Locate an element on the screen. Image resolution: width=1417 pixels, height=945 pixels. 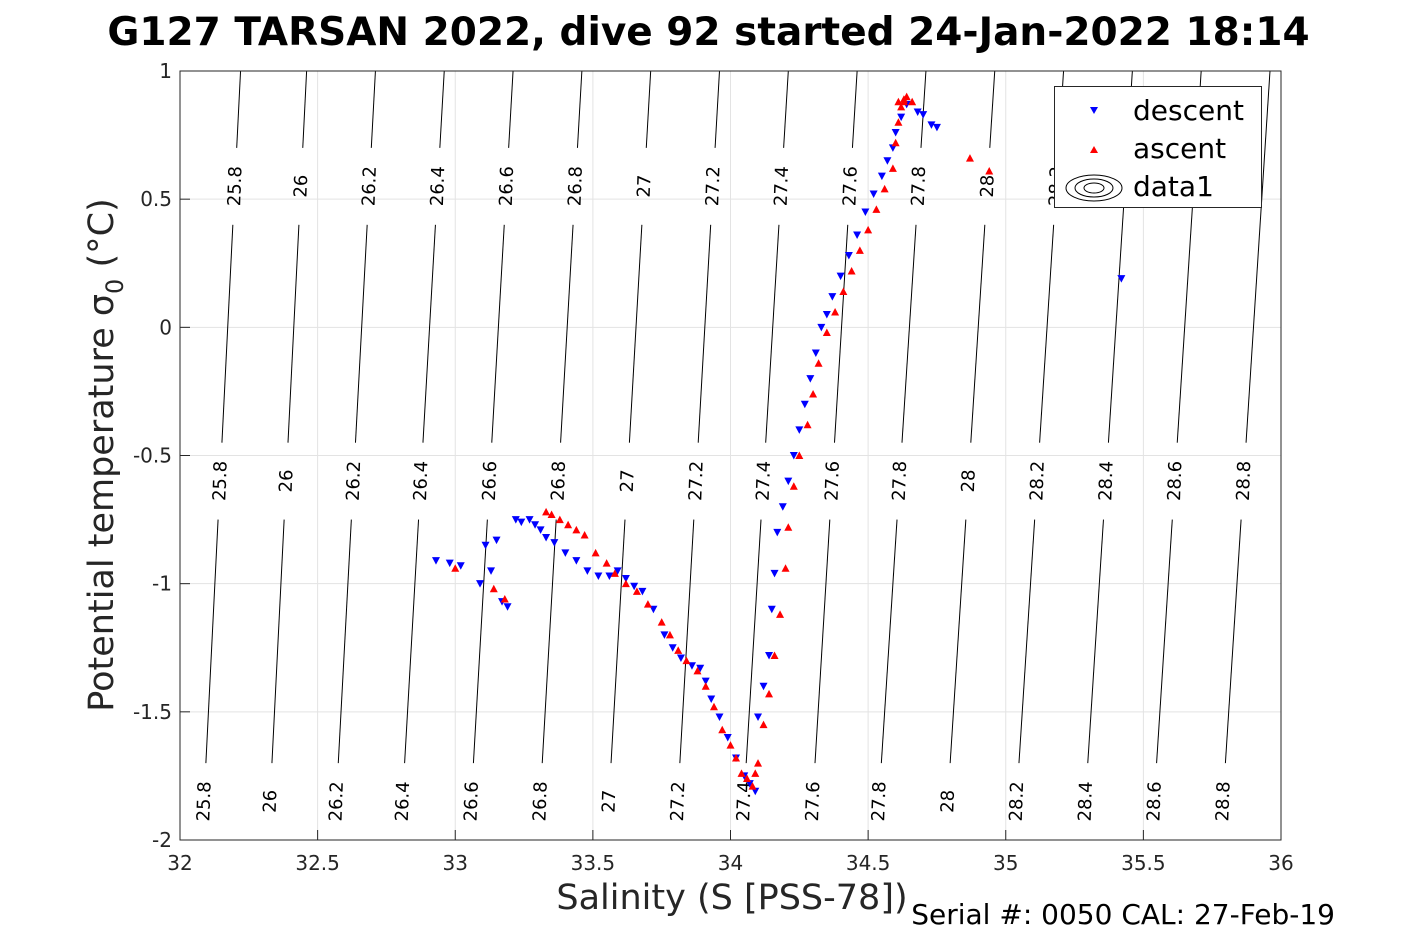
legend: descent ascent data1 is located at coordinates (1158, 147).